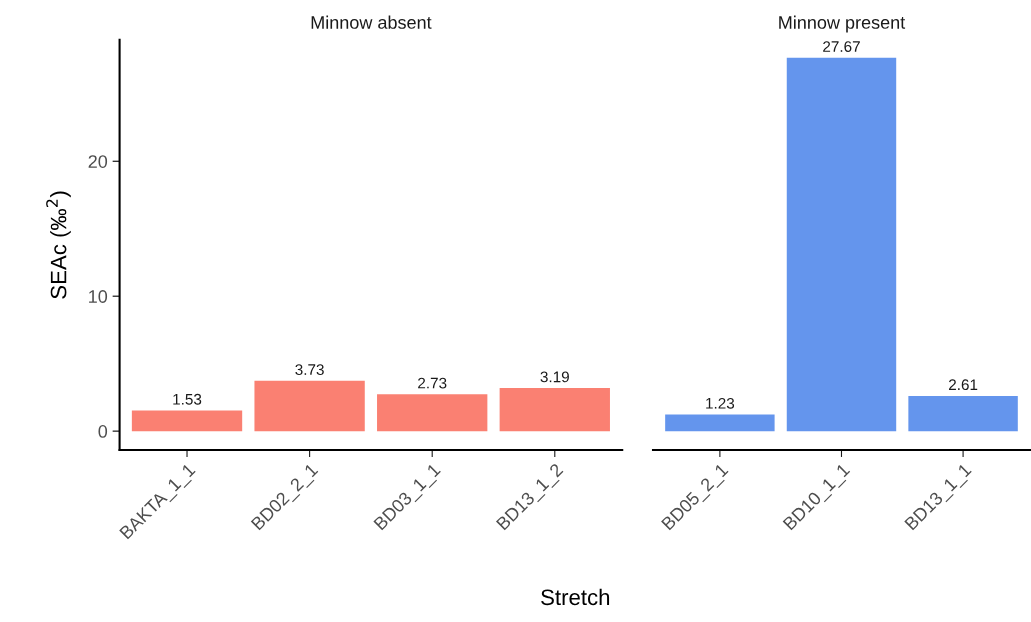  I want to click on chart-title: Minnow absent, so click(371, 22).